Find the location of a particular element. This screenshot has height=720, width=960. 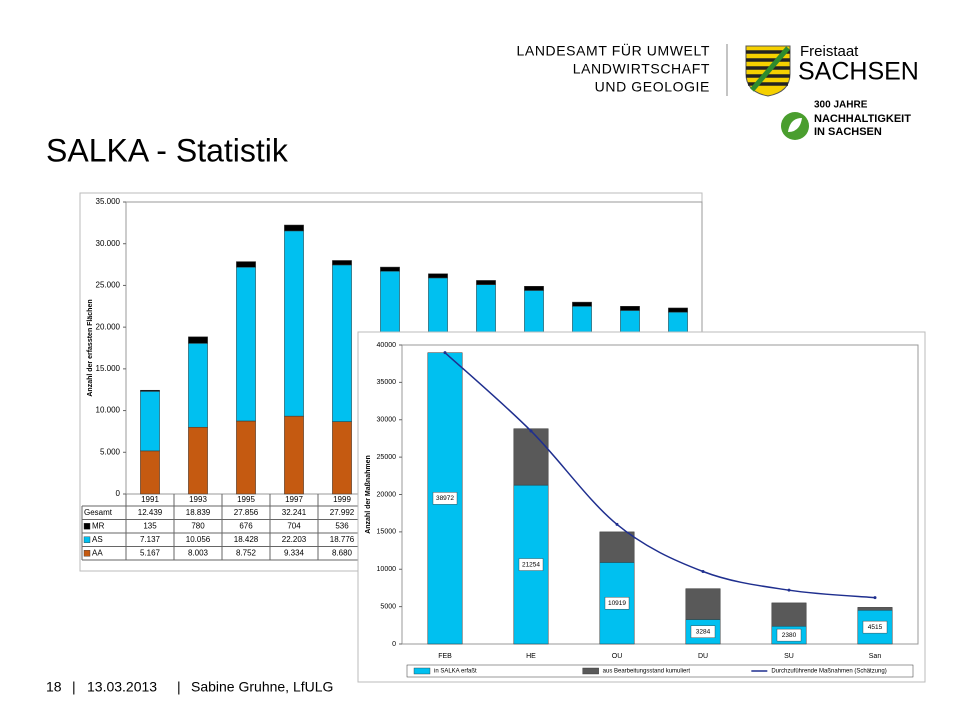

table-cell: 8.752 is located at coordinates (246, 552).